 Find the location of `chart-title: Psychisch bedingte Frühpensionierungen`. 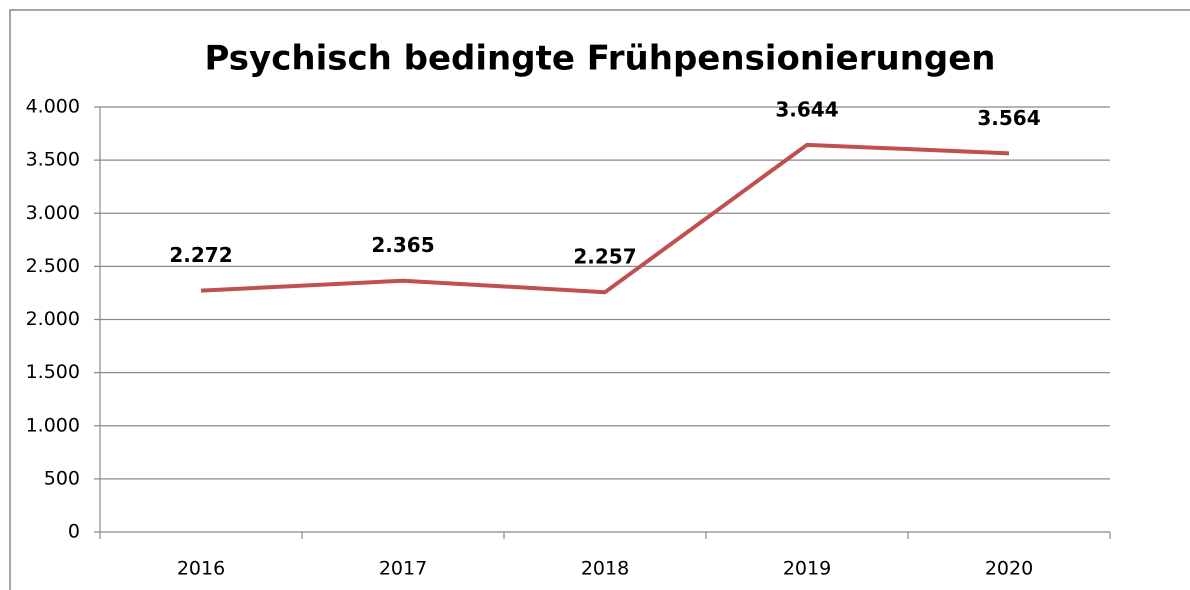

chart-title: Psychisch bedingte Frühpensionierungen is located at coordinates (599, 59).